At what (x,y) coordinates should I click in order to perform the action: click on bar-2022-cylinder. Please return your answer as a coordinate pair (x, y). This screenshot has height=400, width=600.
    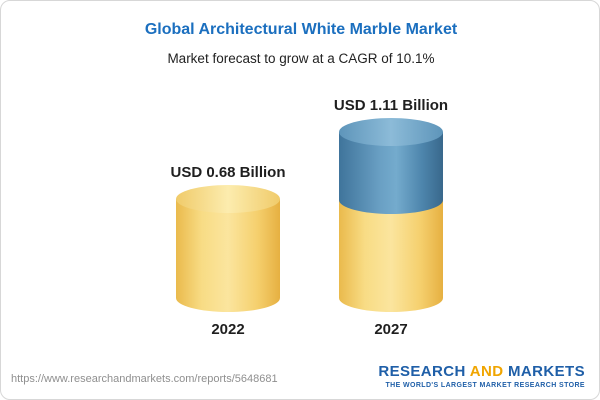
    Looking at the image, I should click on (228, 248).